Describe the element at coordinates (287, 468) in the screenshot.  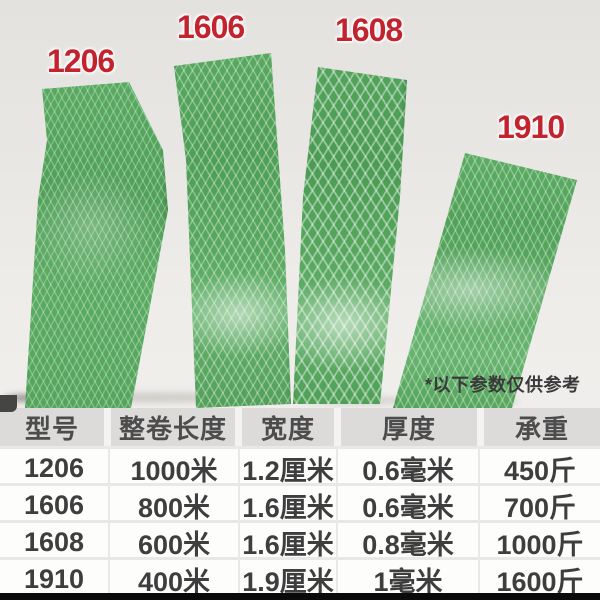
I see `spec-cell: 1.2厘米` at that location.